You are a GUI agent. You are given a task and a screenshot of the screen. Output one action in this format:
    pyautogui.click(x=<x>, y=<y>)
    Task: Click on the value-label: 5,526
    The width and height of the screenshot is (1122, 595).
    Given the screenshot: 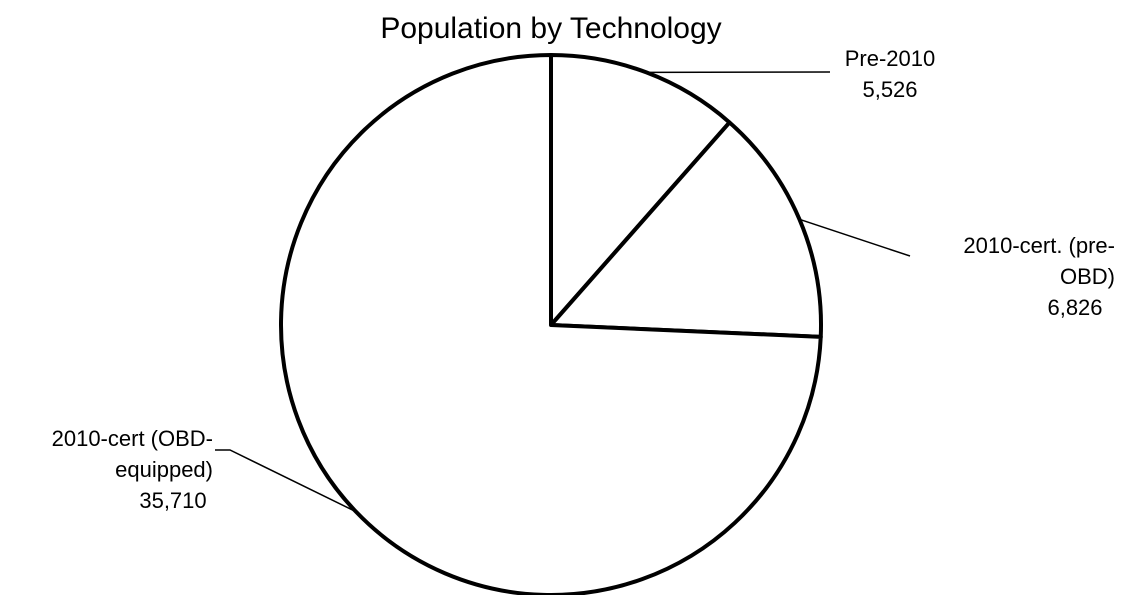 What is the action you would take?
    pyautogui.click(x=889, y=89)
    